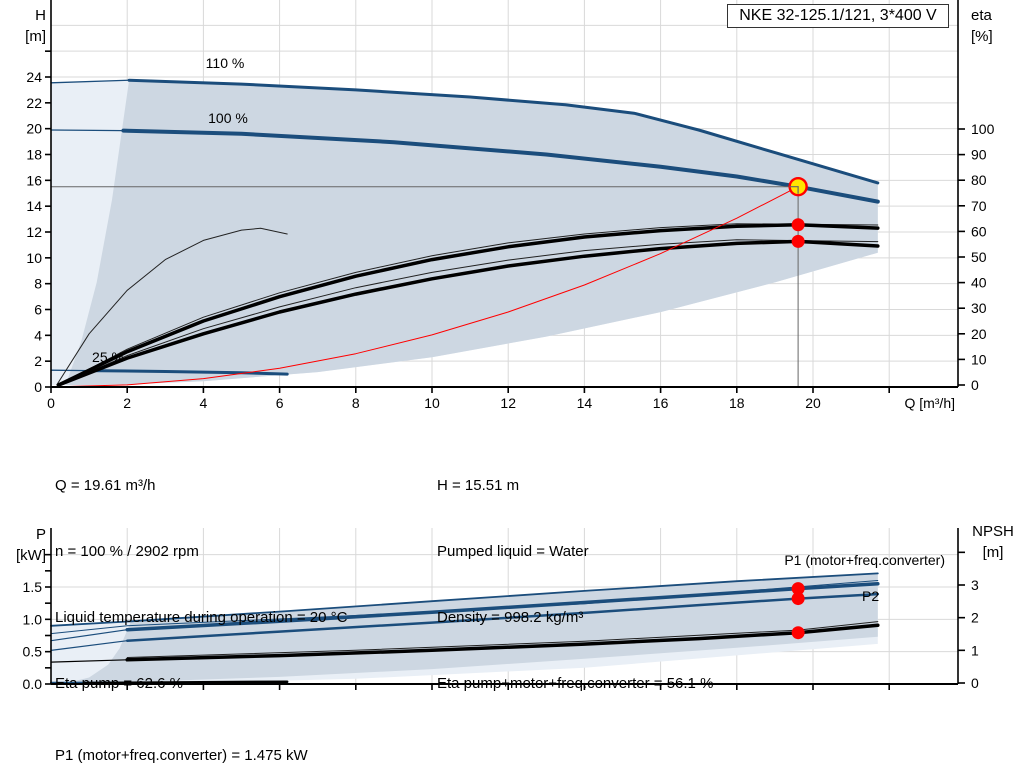  What do you see at coordinates (33, 619) in the screenshot?
I see `y-tick-label: 1.0` at bounding box center [33, 619].